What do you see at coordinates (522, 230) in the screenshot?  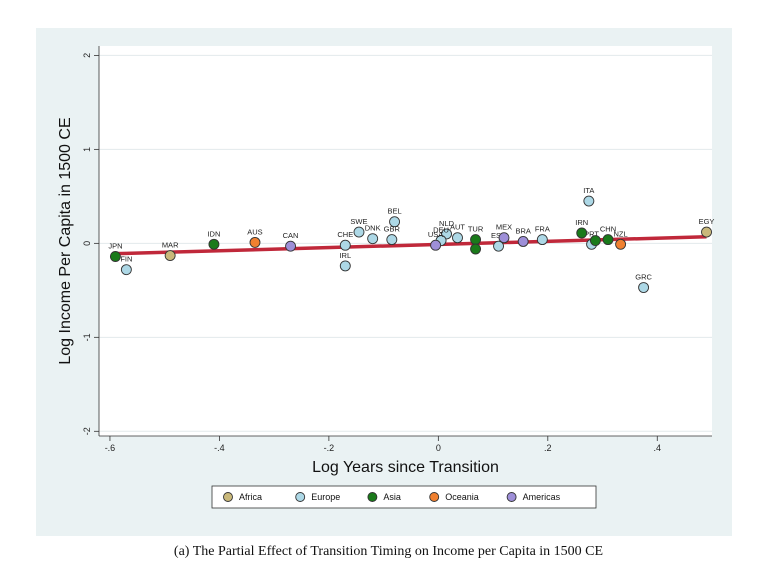 I see `point-label: BRA` at bounding box center [522, 230].